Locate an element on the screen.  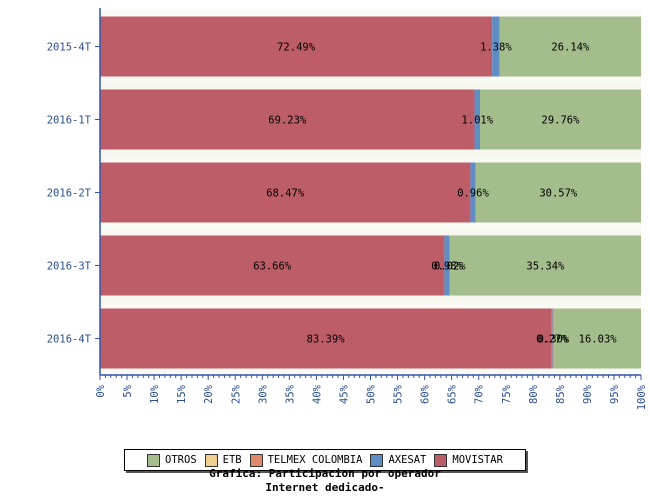
y-tick-label: 2016-1T is located at coordinates (69, 121).